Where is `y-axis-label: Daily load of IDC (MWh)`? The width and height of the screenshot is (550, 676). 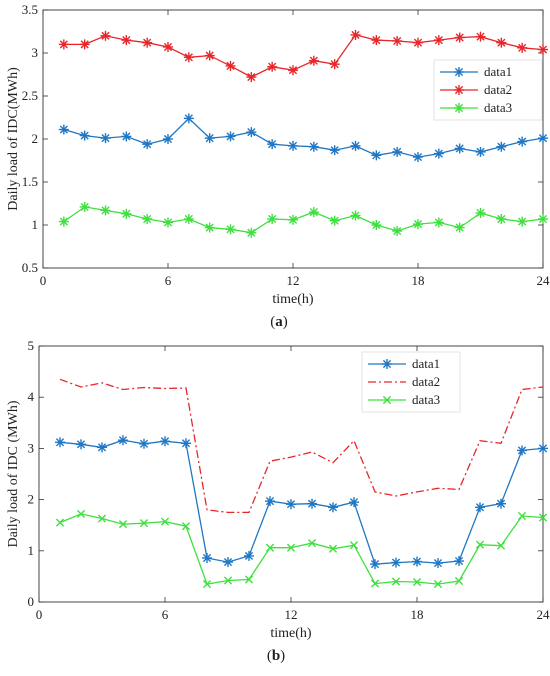
y-axis-label: Daily load of IDC (MWh) is located at coordinates (13, 473).